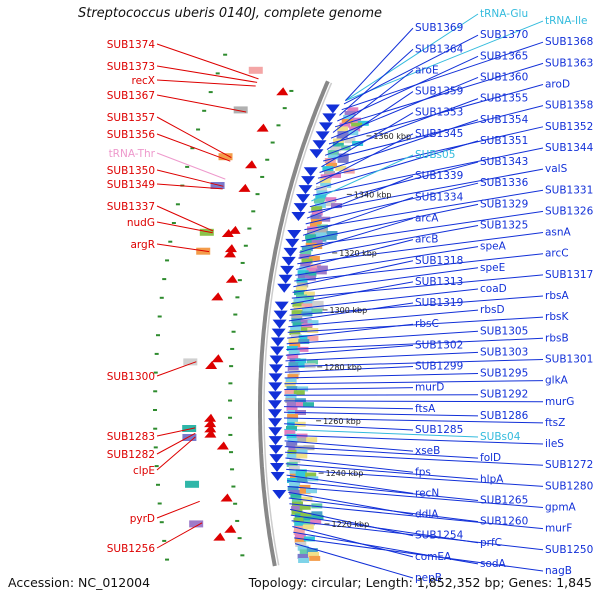 Image resolution: width=600 pixels, height=600 pixels. I want to click on right-gene-label: SUB1331, so click(569, 190).